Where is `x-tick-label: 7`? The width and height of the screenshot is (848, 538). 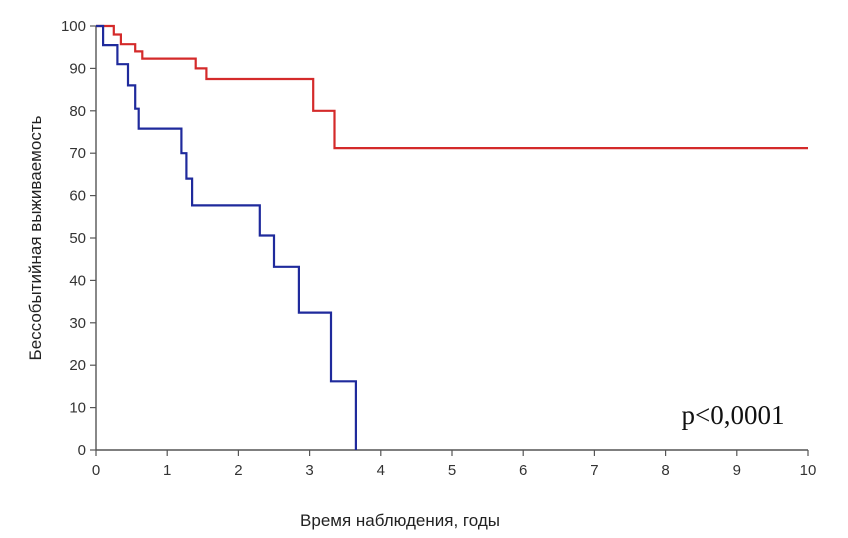 x-tick-label: 7 is located at coordinates (594, 470).